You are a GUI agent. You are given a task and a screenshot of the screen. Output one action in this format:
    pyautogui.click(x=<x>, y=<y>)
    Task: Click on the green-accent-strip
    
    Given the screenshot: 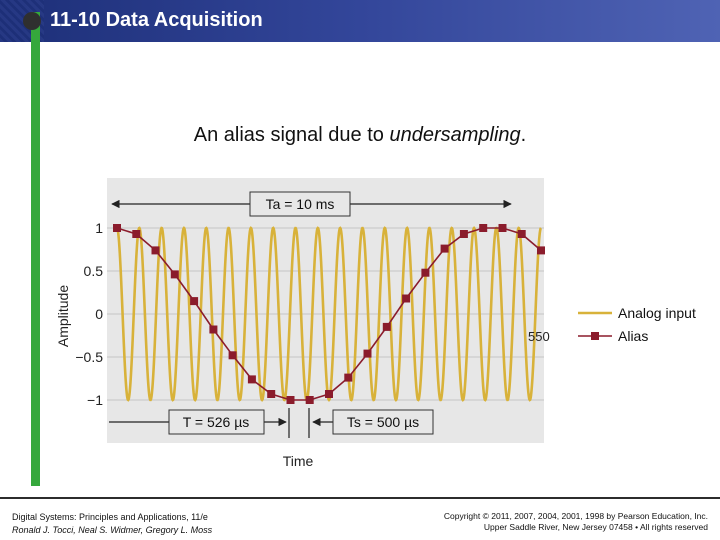 What is the action you would take?
    pyautogui.click(x=35, y=249)
    